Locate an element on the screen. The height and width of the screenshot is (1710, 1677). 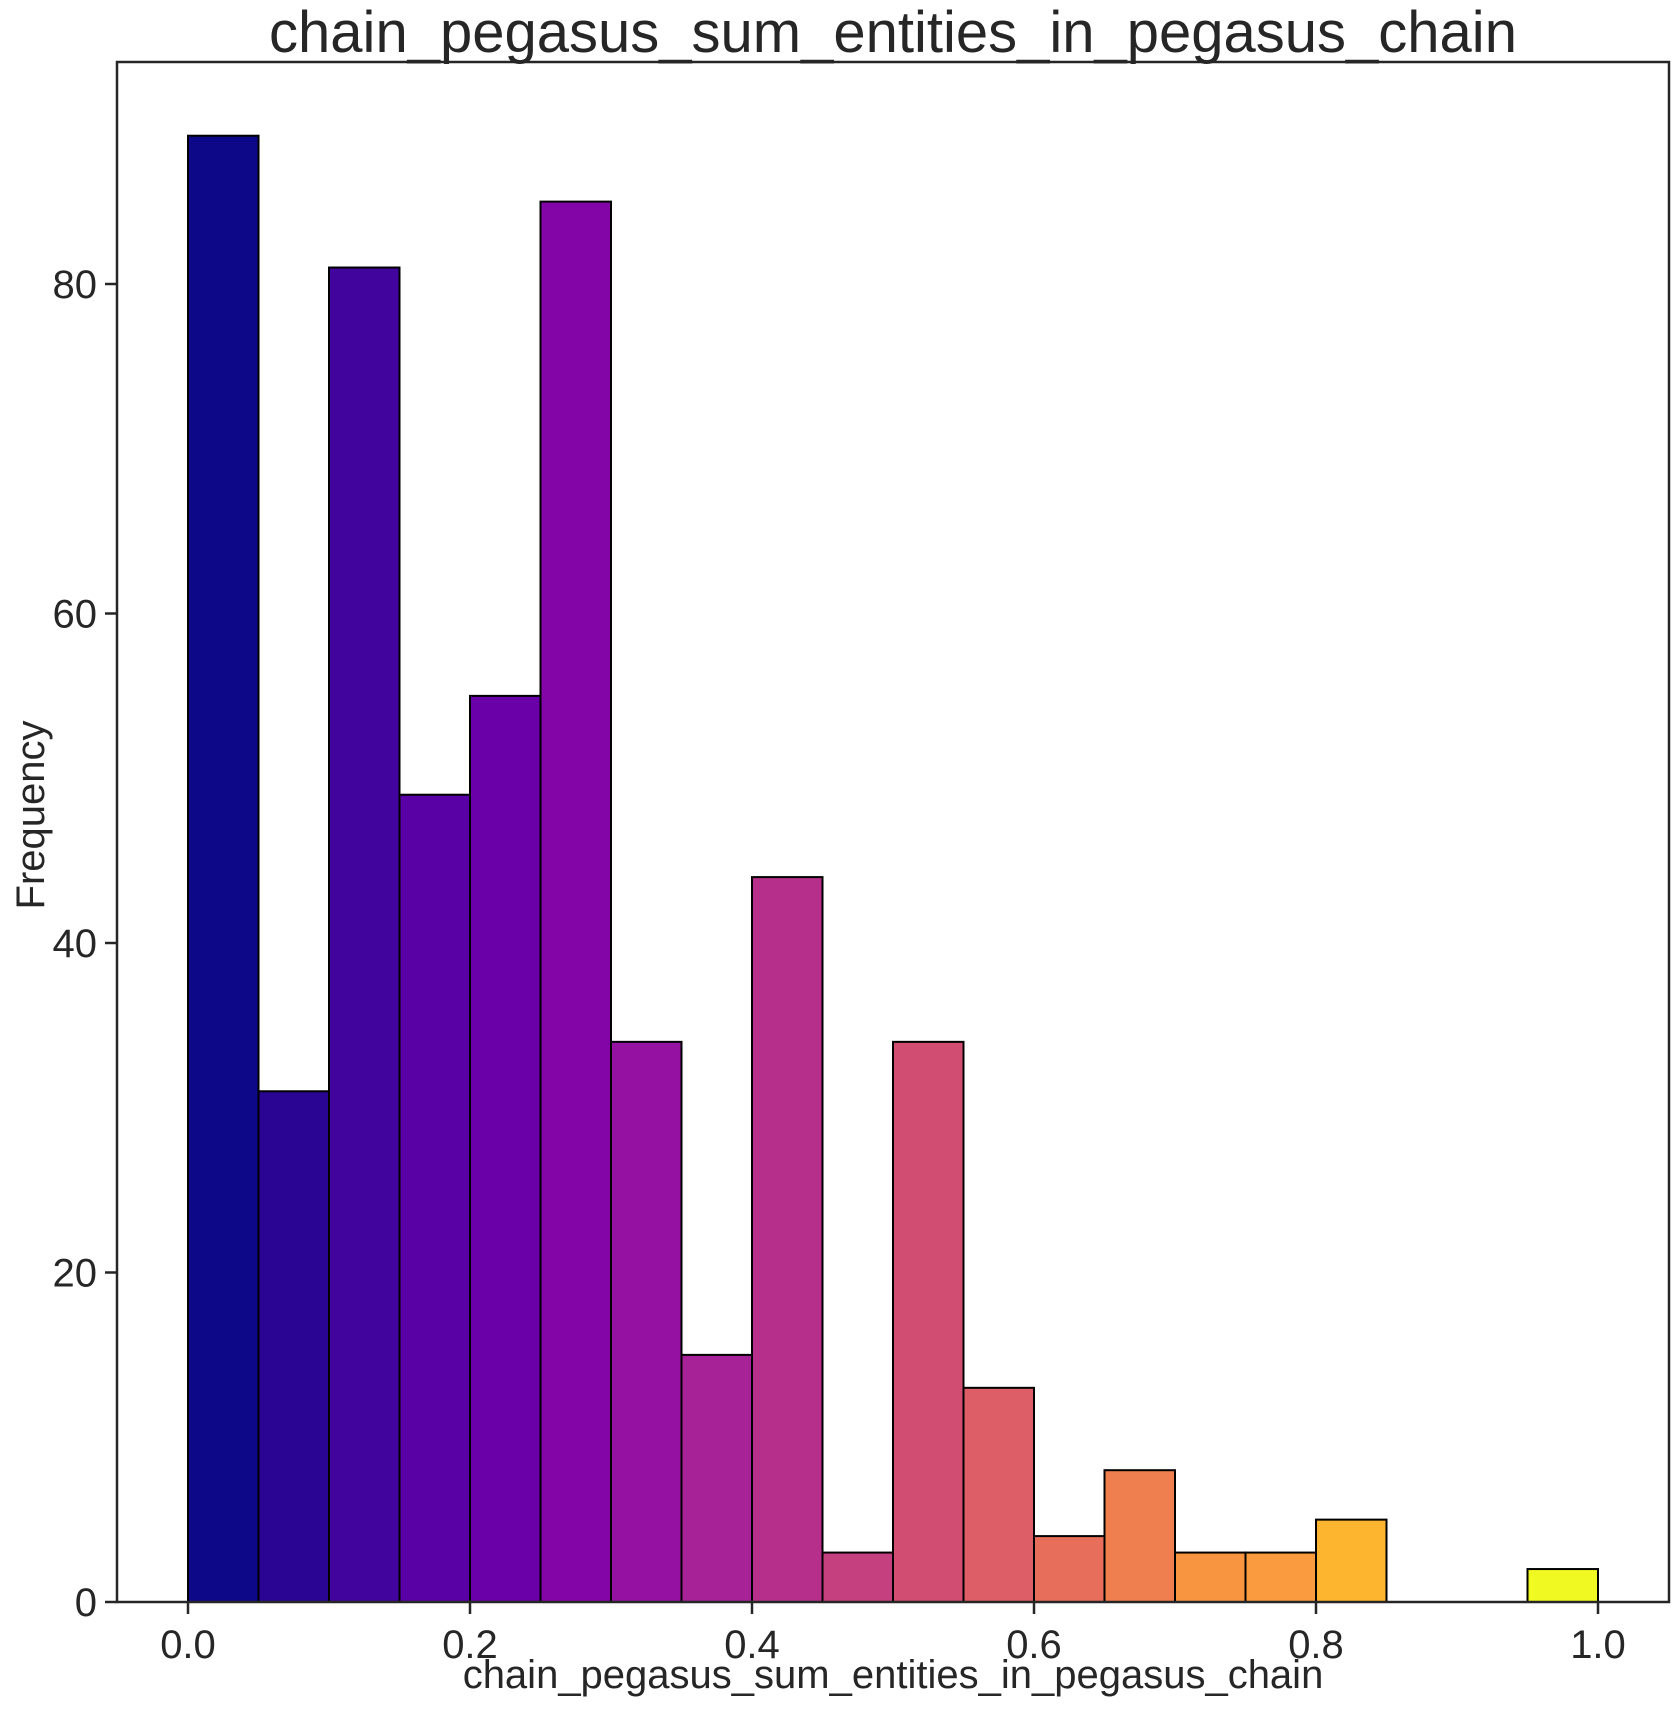
x-tick-label: 0.8 is located at coordinates (1316, 1645).